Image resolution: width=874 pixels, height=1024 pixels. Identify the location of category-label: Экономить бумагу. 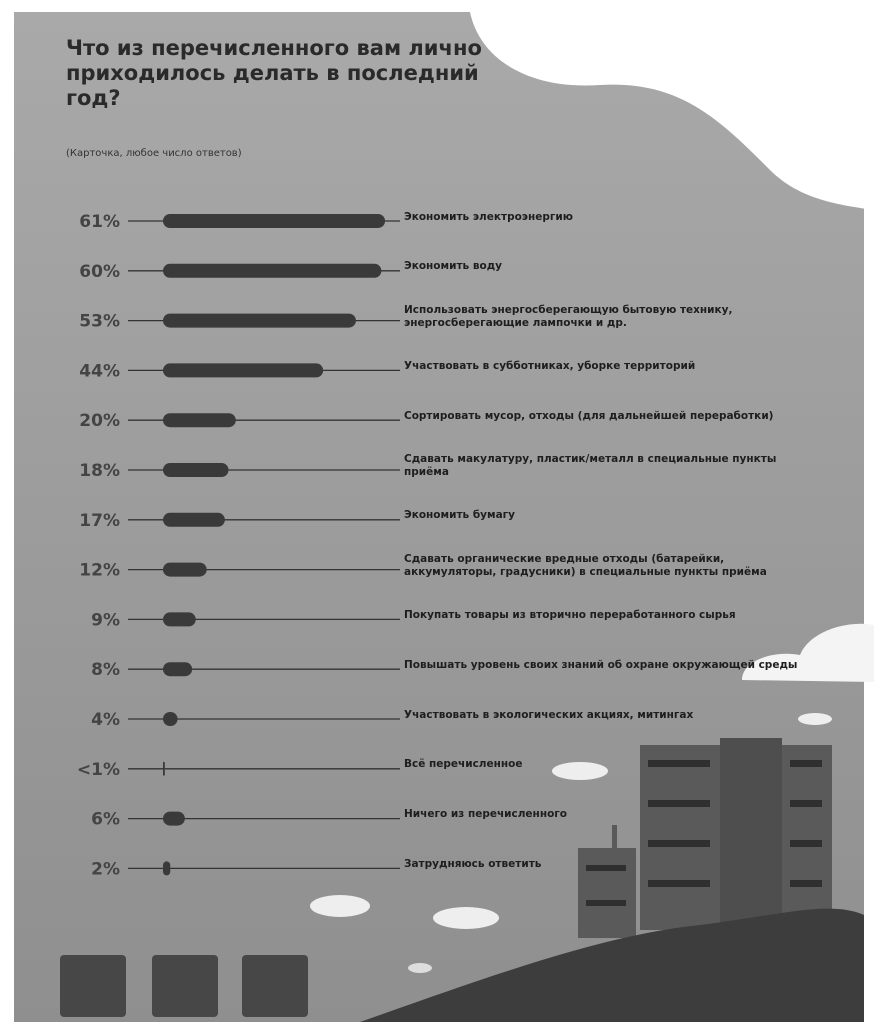
(460, 515).